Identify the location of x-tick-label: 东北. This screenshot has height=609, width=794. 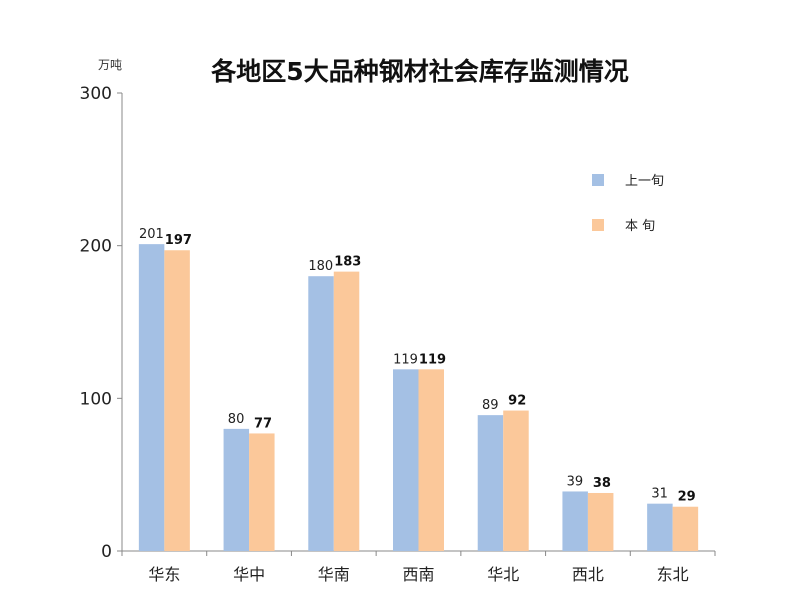
(673, 574).